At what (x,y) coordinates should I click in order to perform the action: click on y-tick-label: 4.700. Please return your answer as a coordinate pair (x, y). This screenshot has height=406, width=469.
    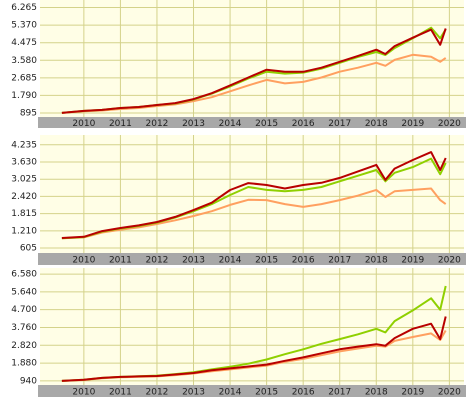
    Looking at the image, I should click on (24, 310).